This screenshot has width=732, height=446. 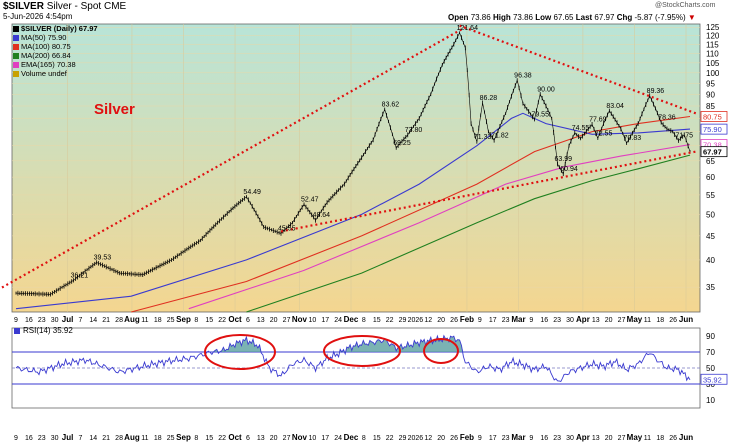 I want to click on price-data-label: 77.69, so click(x=598, y=119).